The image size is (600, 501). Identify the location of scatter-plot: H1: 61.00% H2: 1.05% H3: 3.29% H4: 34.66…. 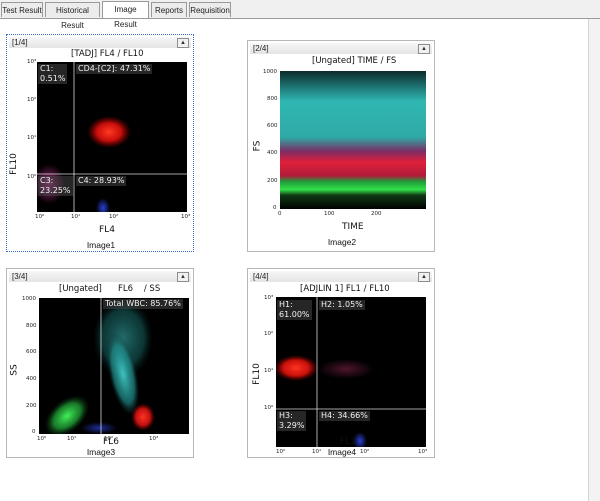
(351, 372).